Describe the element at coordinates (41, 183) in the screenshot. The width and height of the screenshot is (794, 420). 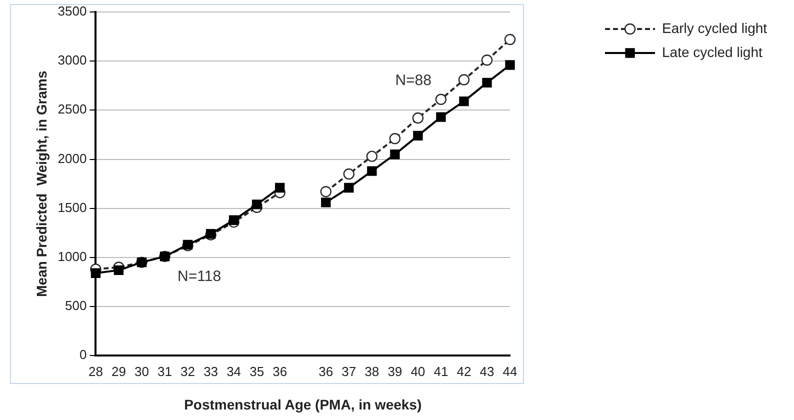
I see `y-axis-title: Mean Predicted Weight, in Grams` at that location.